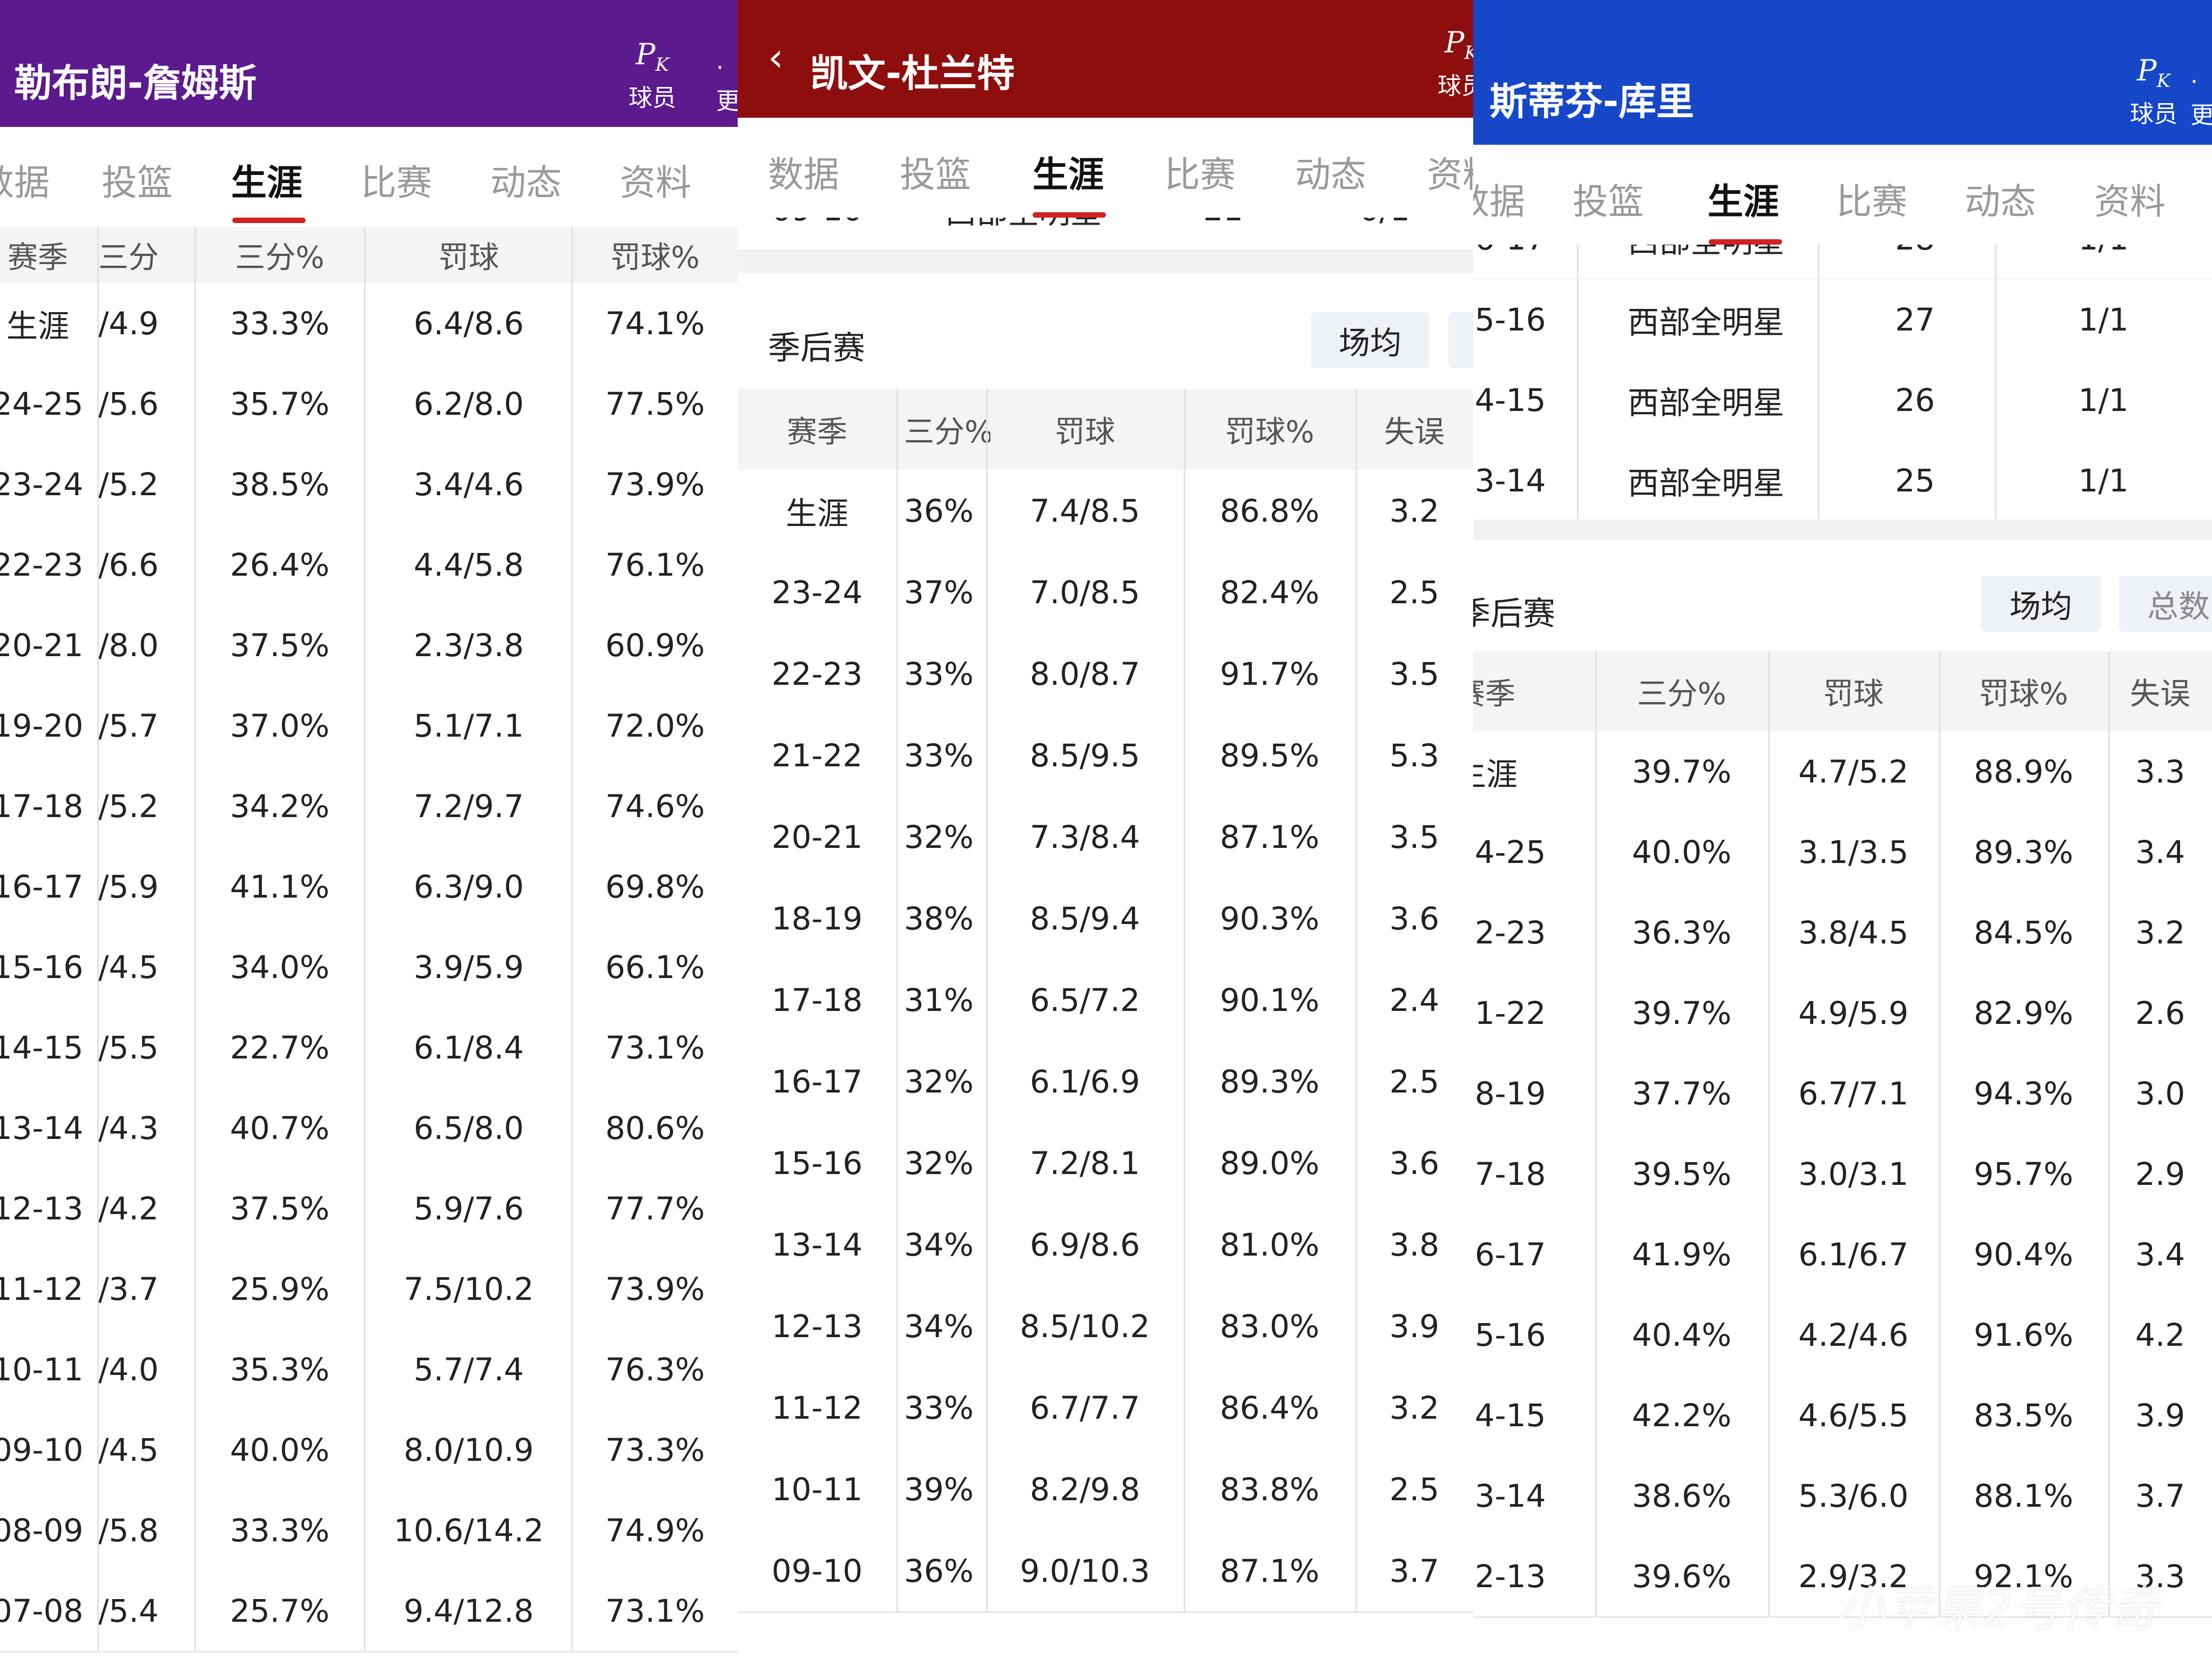  Describe the element at coordinates (280, 1369) in the screenshot. I see `table-cell: 35.3%` at that location.